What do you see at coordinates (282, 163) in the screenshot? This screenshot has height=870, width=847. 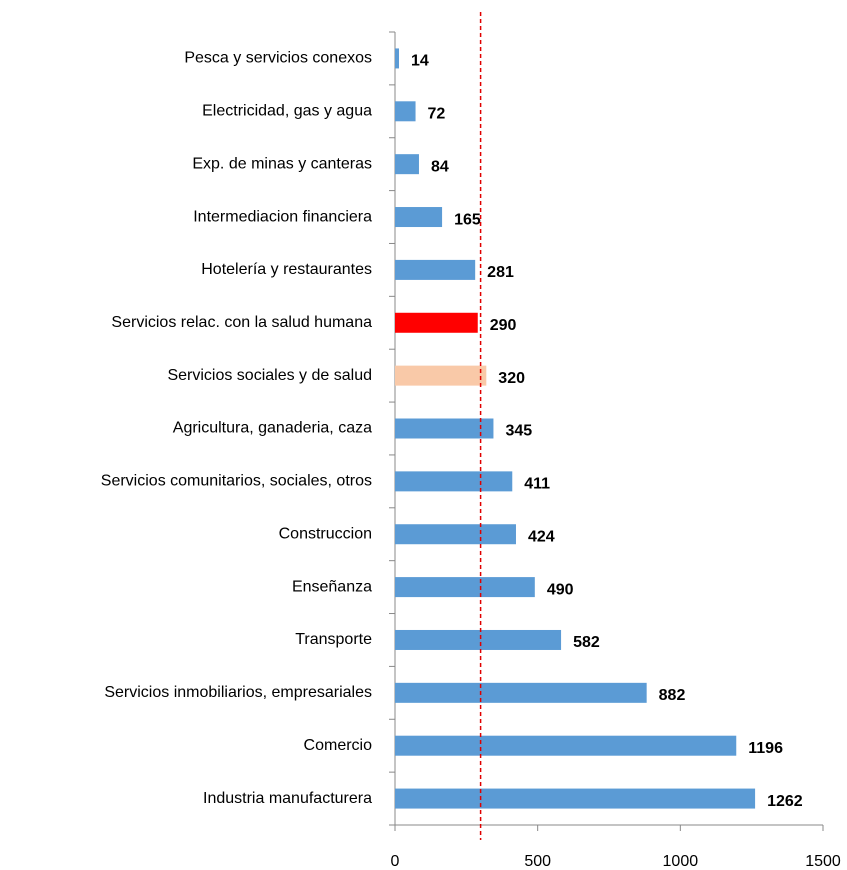 I see `y-tick-label: Exp. de minas y canteras` at bounding box center [282, 163].